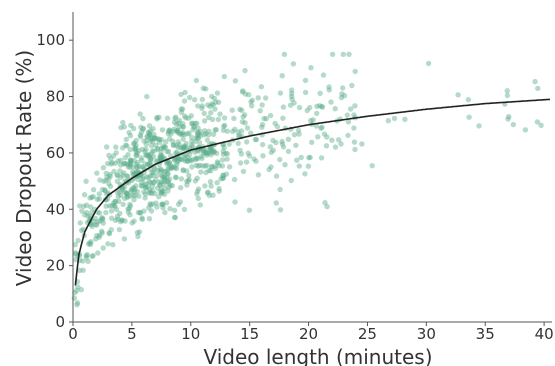 The width and height of the screenshot is (555, 366). What do you see at coordinates (132, 334) in the screenshot?
I see `x-tick-label: 5` at bounding box center [132, 334].